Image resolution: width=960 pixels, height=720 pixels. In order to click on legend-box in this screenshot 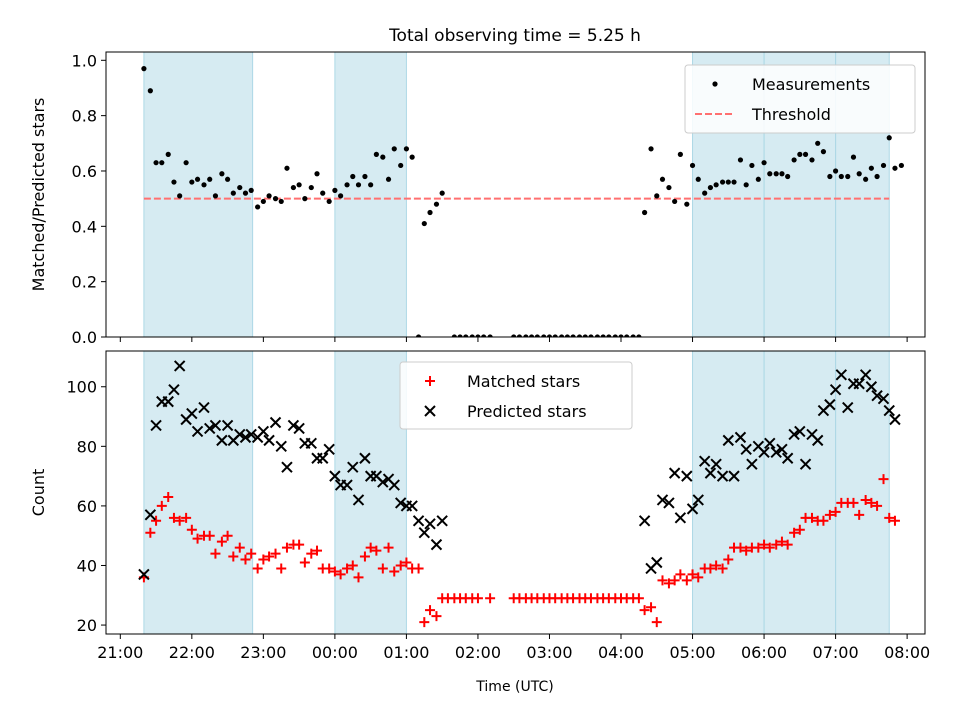, I will do `click(516, 395)`.